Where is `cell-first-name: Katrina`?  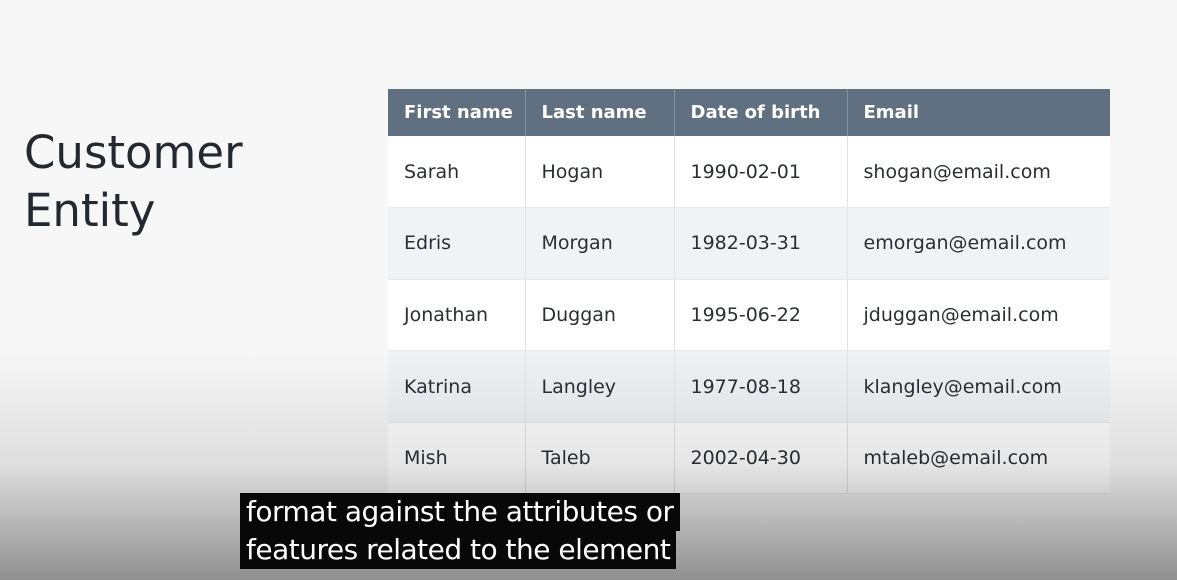
cell-first-name: Katrina is located at coordinates (457, 386).